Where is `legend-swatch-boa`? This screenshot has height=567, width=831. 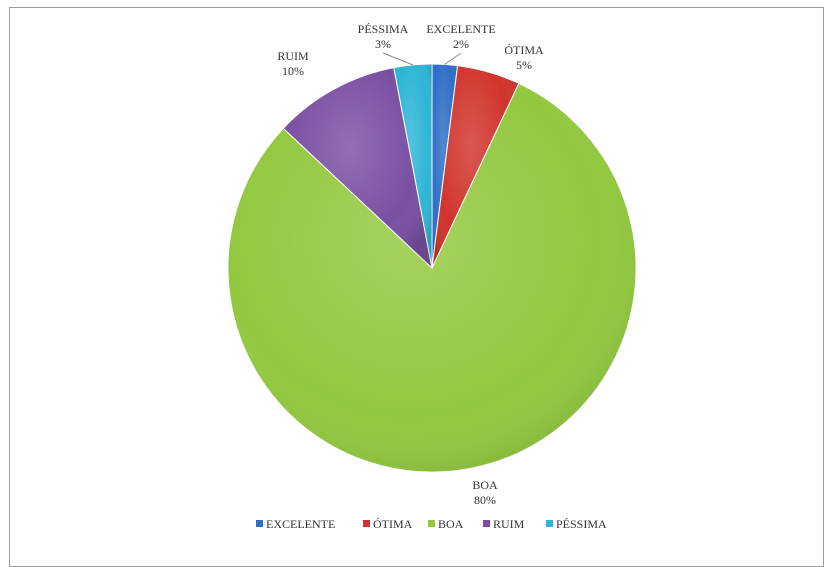 legend-swatch-boa is located at coordinates (431, 523).